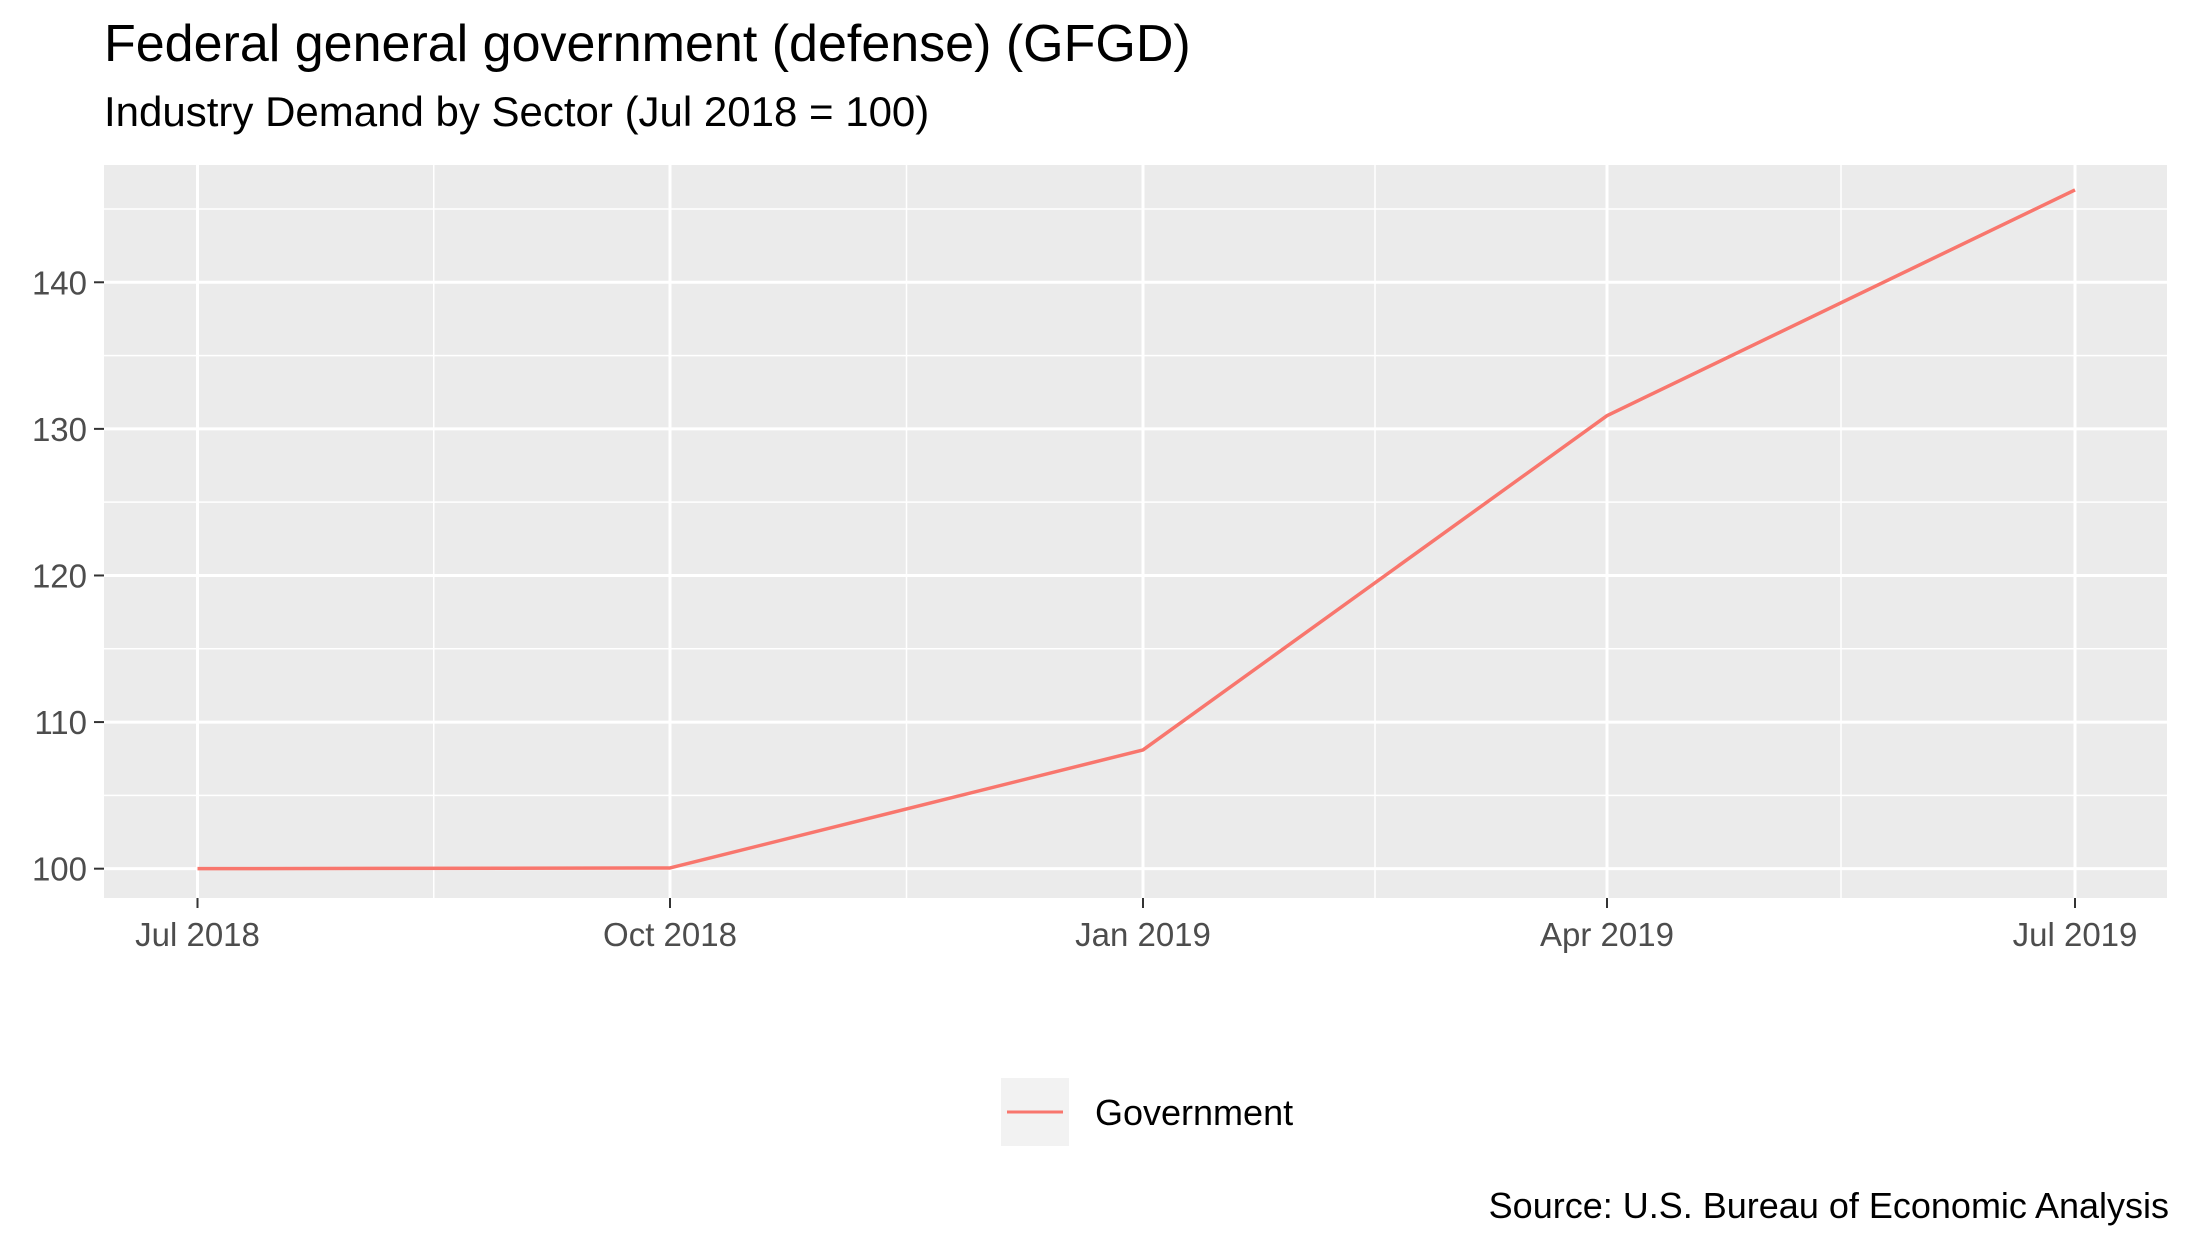  Describe the element at coordinates (1194, 1112) in the screenshot. I see `legend-label-government: Government` at that location.